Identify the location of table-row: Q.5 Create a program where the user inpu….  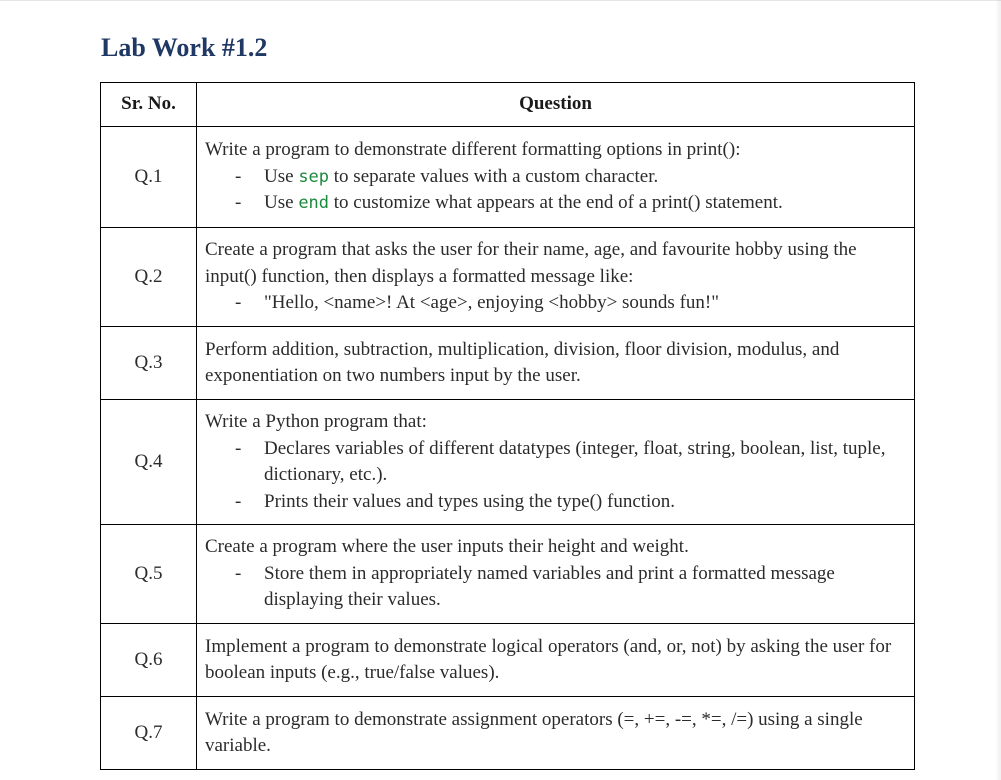
(507, 574).